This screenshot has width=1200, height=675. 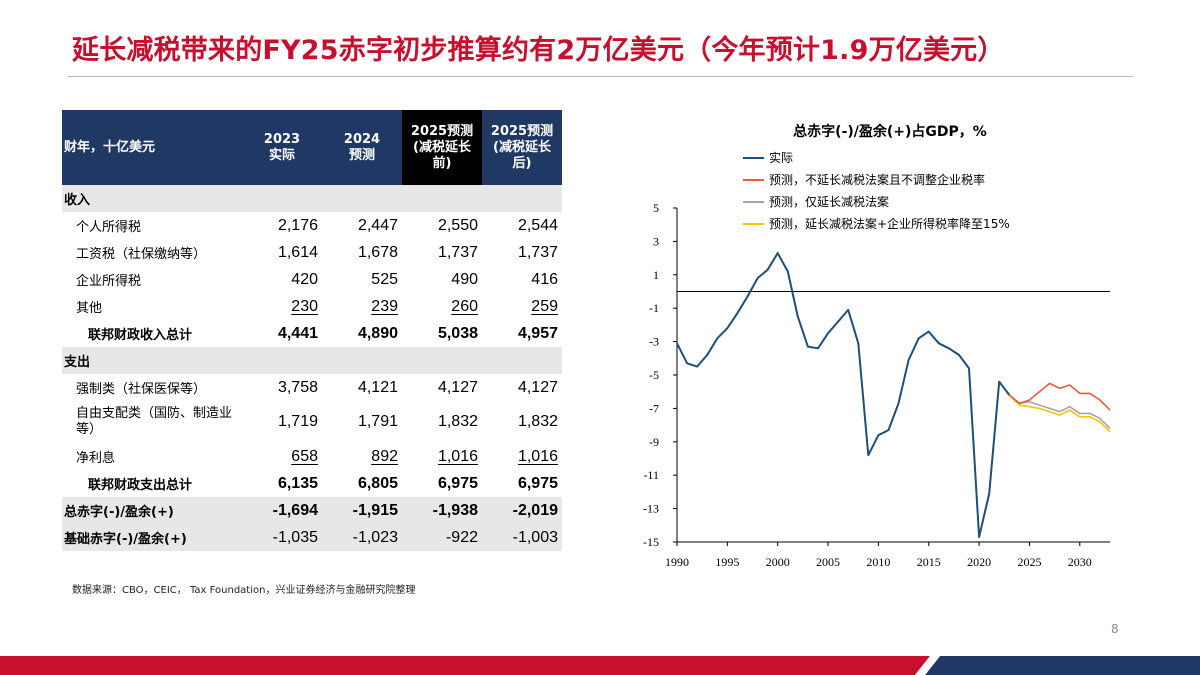 I want to click on table-row: 企业所得税 420 525 490 416, so click(x=312, y=279).